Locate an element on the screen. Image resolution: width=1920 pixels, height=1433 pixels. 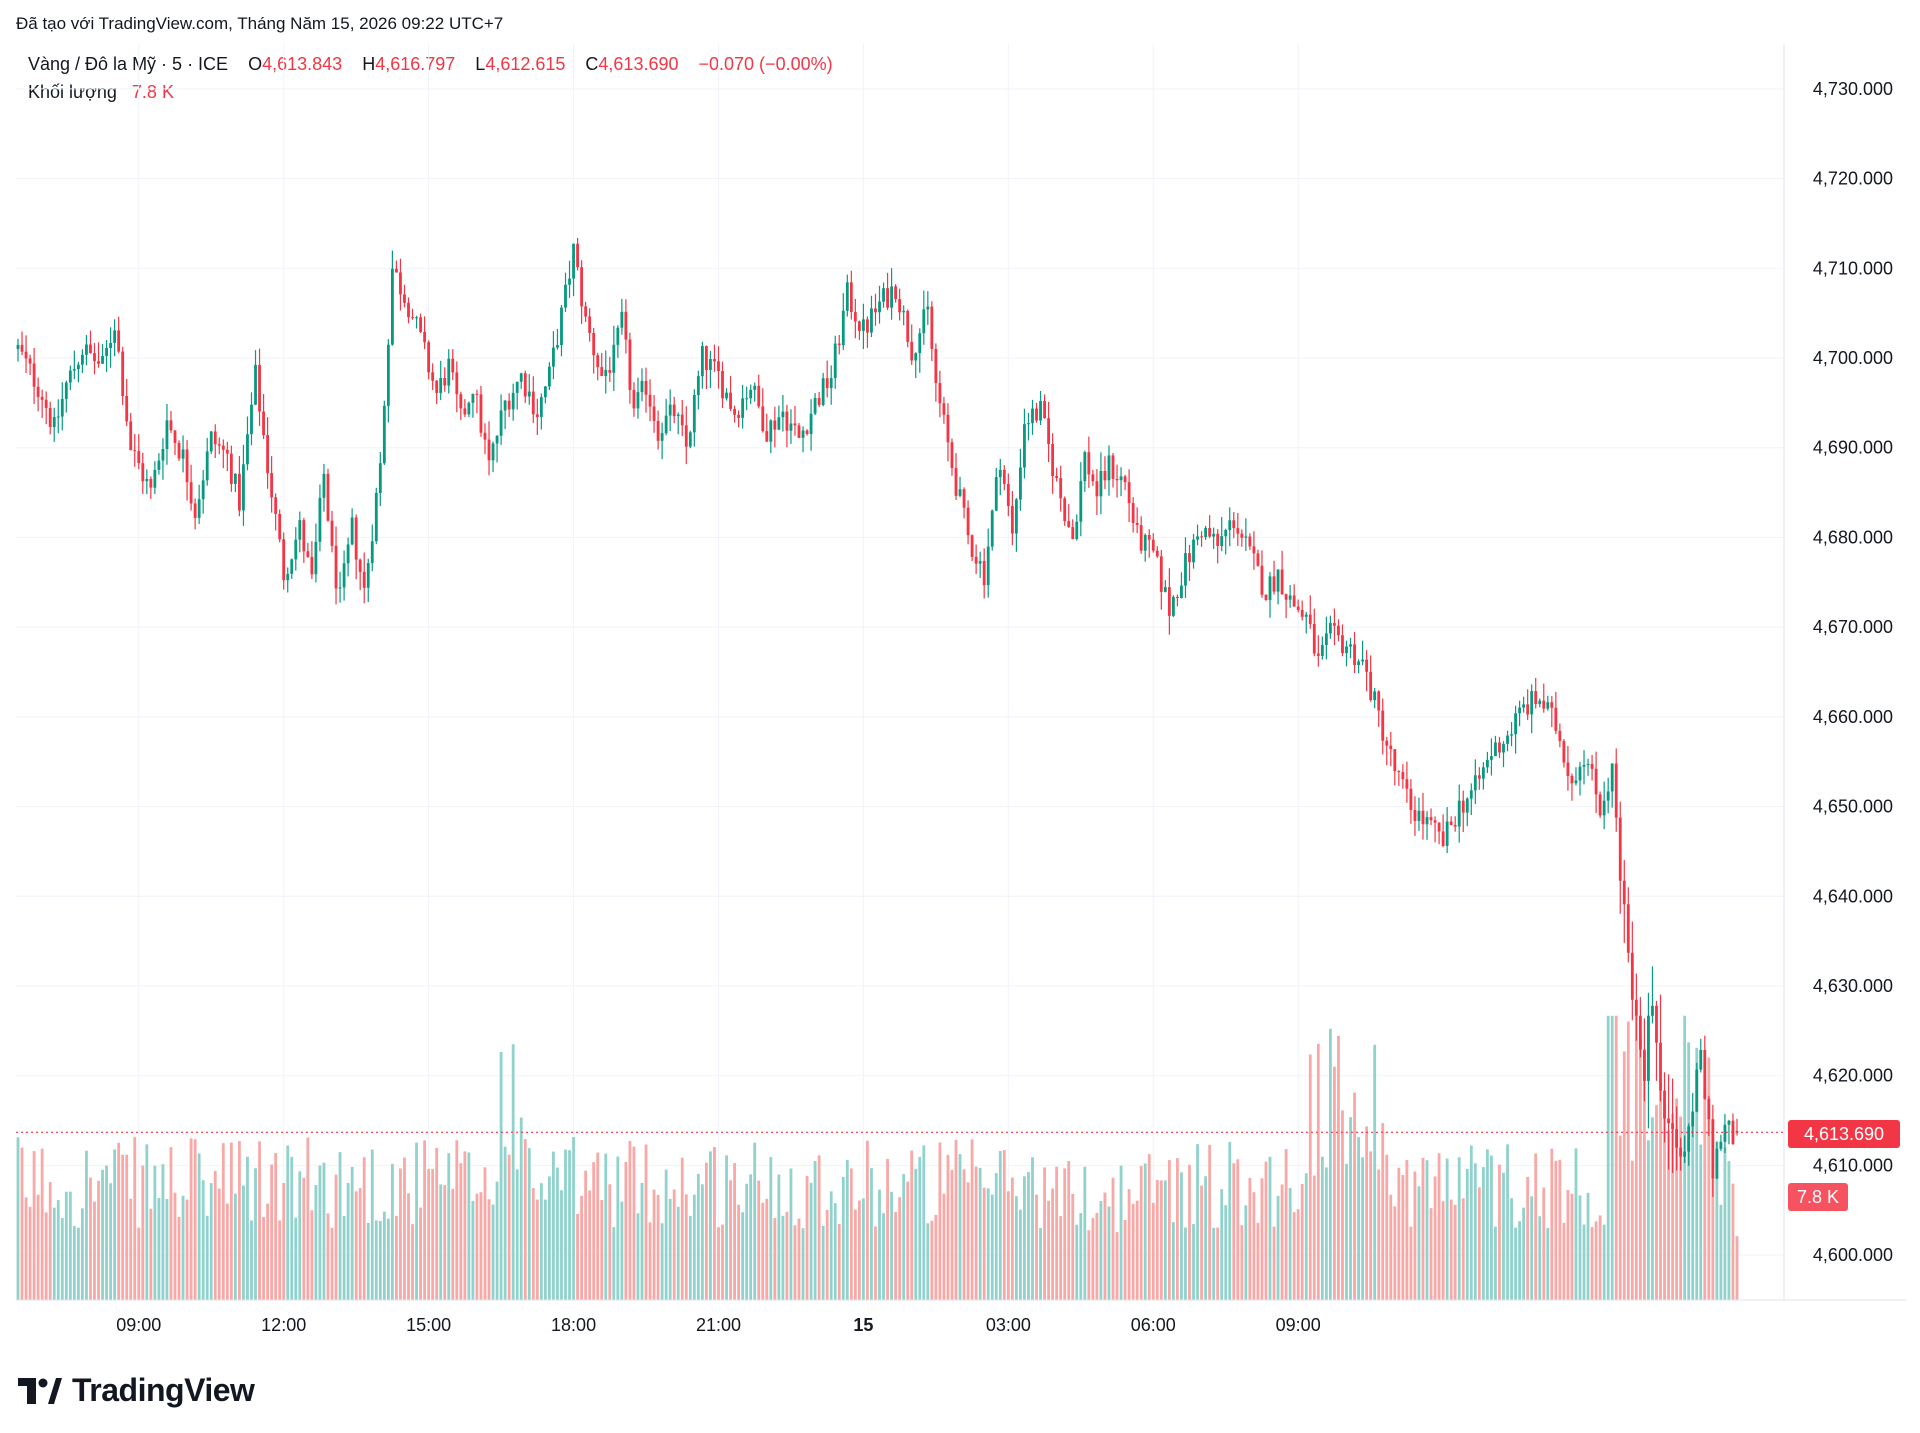
price-tick-label: 4,610.000 is located at coordinates (1853, 1165).